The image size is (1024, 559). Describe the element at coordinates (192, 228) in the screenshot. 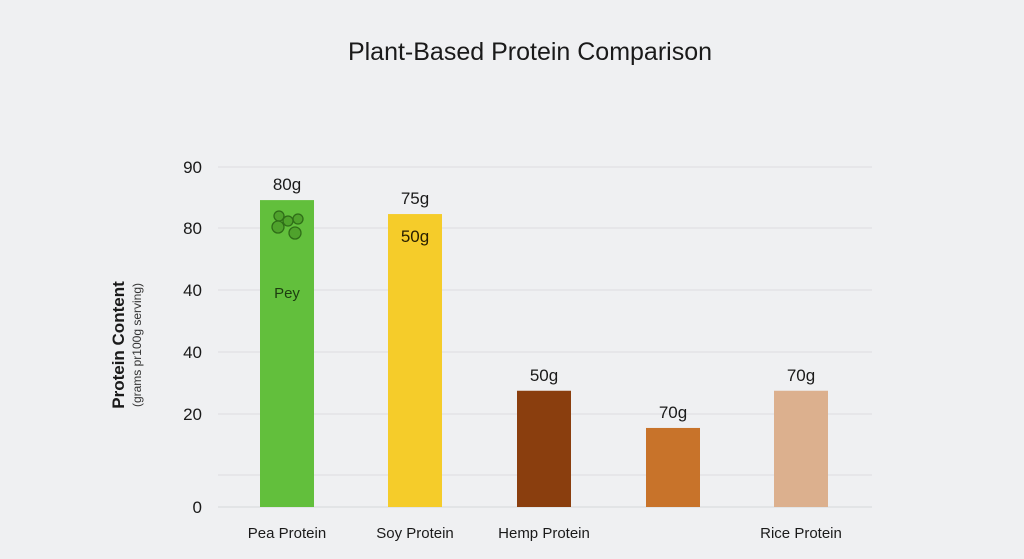

I see `y-tick-label: 80` at that location.